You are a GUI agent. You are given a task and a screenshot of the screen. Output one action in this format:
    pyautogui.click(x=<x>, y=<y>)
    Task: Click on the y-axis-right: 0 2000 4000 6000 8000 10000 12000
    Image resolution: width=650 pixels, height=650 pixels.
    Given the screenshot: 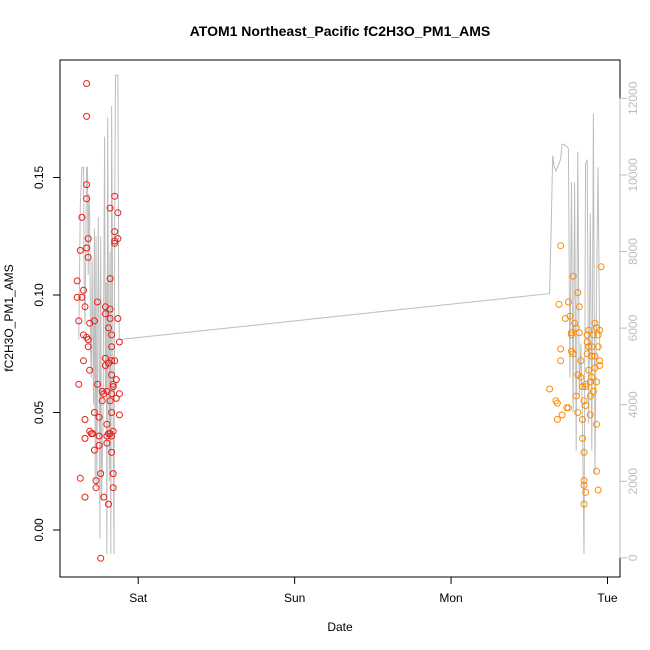 What is the action you would take?
    pyautogui.click(x=629, y=321)
    